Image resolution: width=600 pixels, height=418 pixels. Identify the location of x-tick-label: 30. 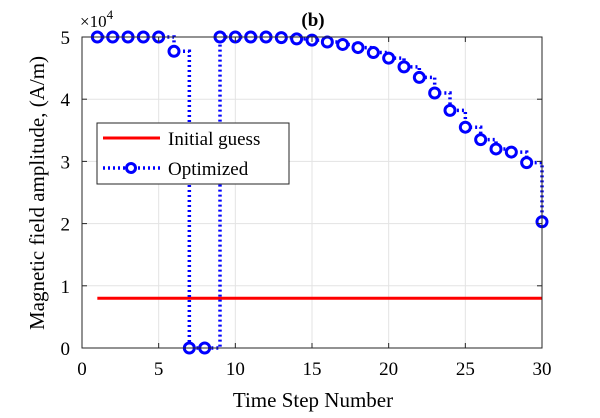
(542, 369).